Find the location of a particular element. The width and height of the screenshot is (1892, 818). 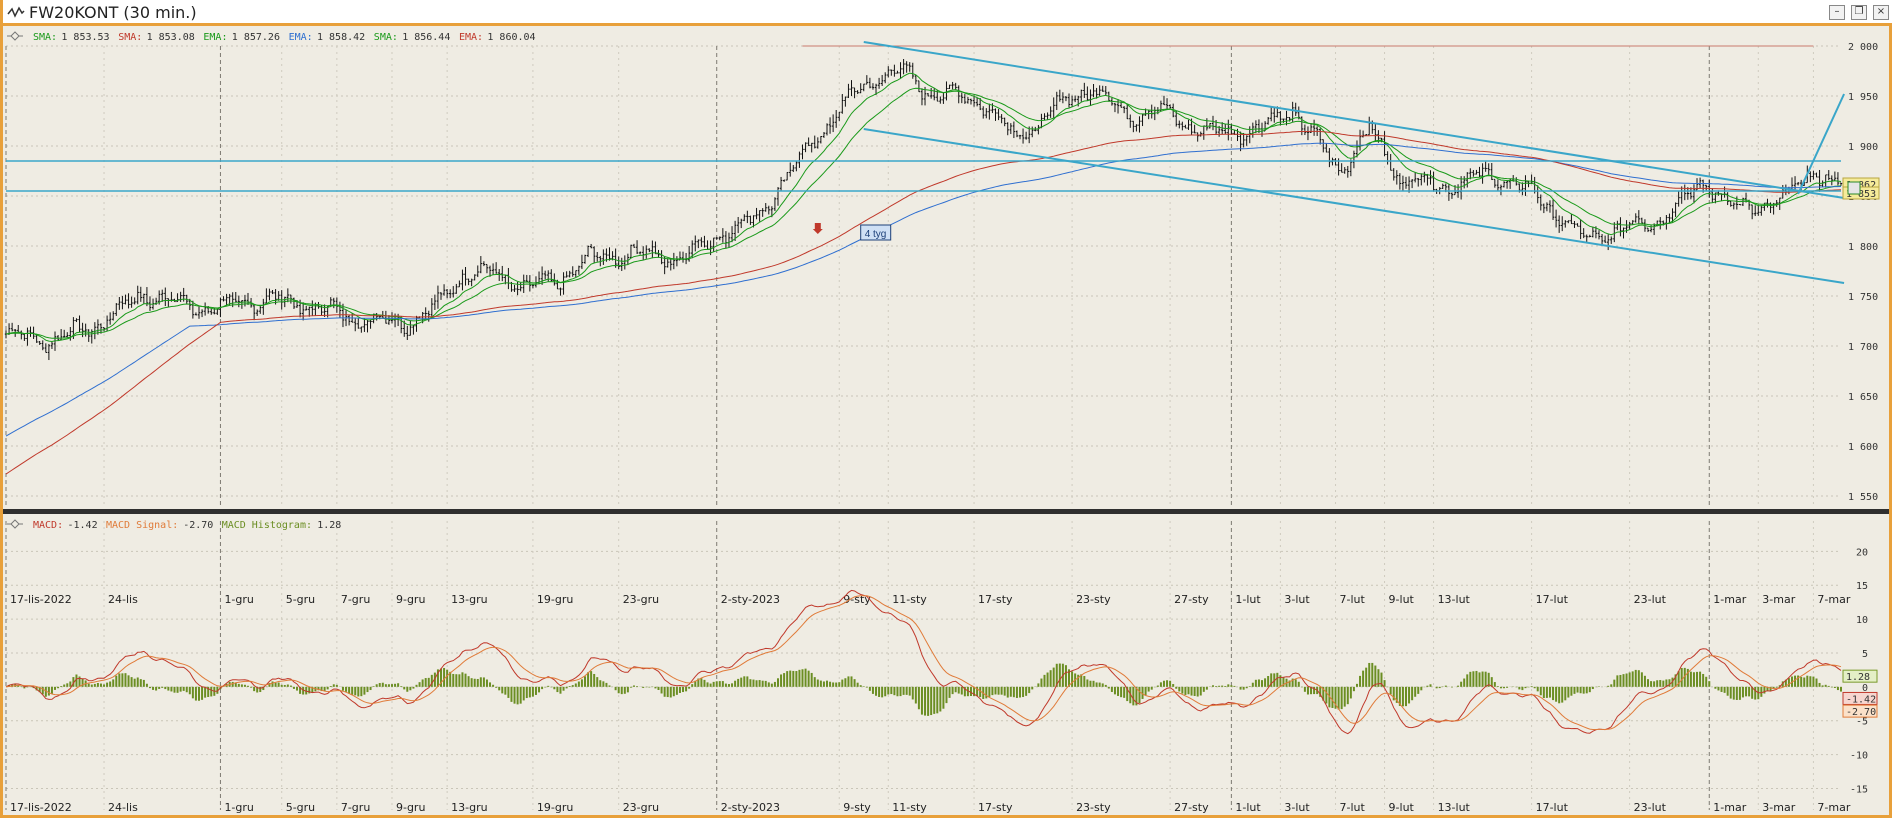

price-tick-label: 1 750 is located at coordinates (1863, 297).